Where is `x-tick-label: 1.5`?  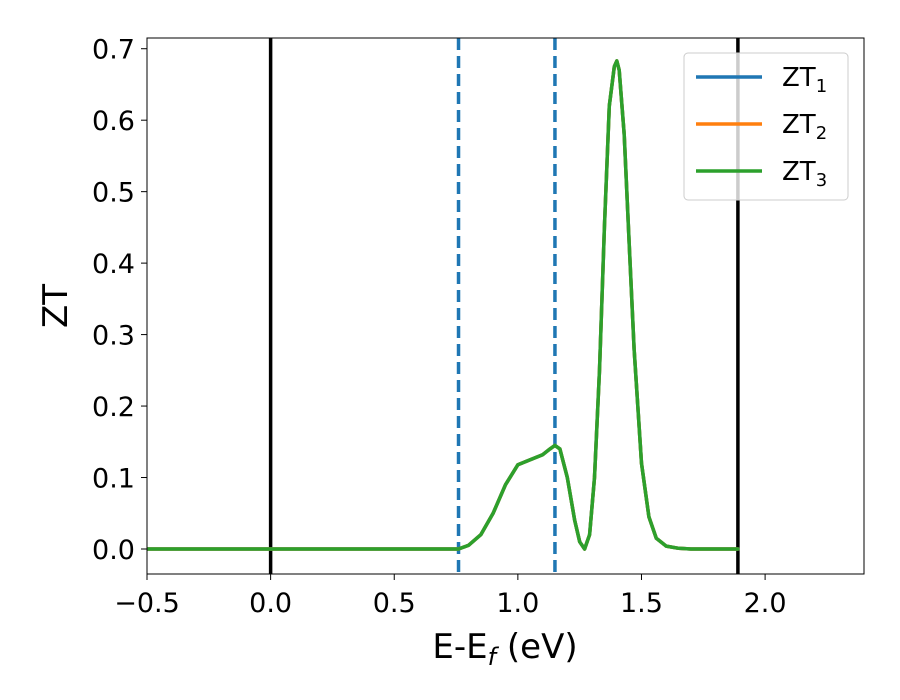 x-tick-label: 1.5 is located at coordinates (641, 603).